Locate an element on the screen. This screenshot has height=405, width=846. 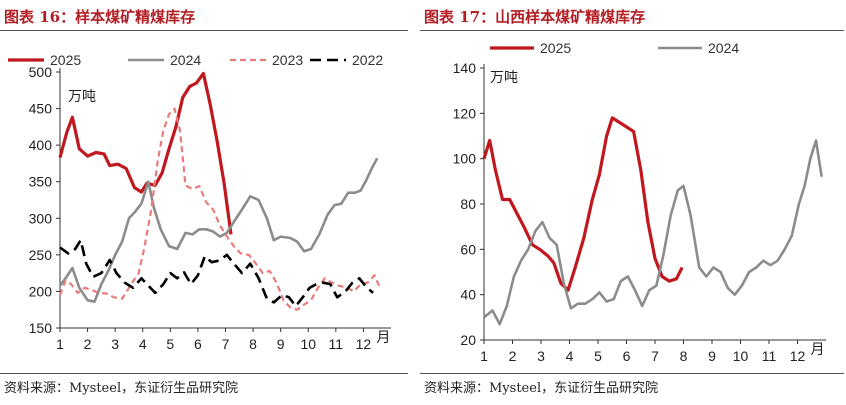
y-tick-label: 40 is located at coordinates (468, 295).